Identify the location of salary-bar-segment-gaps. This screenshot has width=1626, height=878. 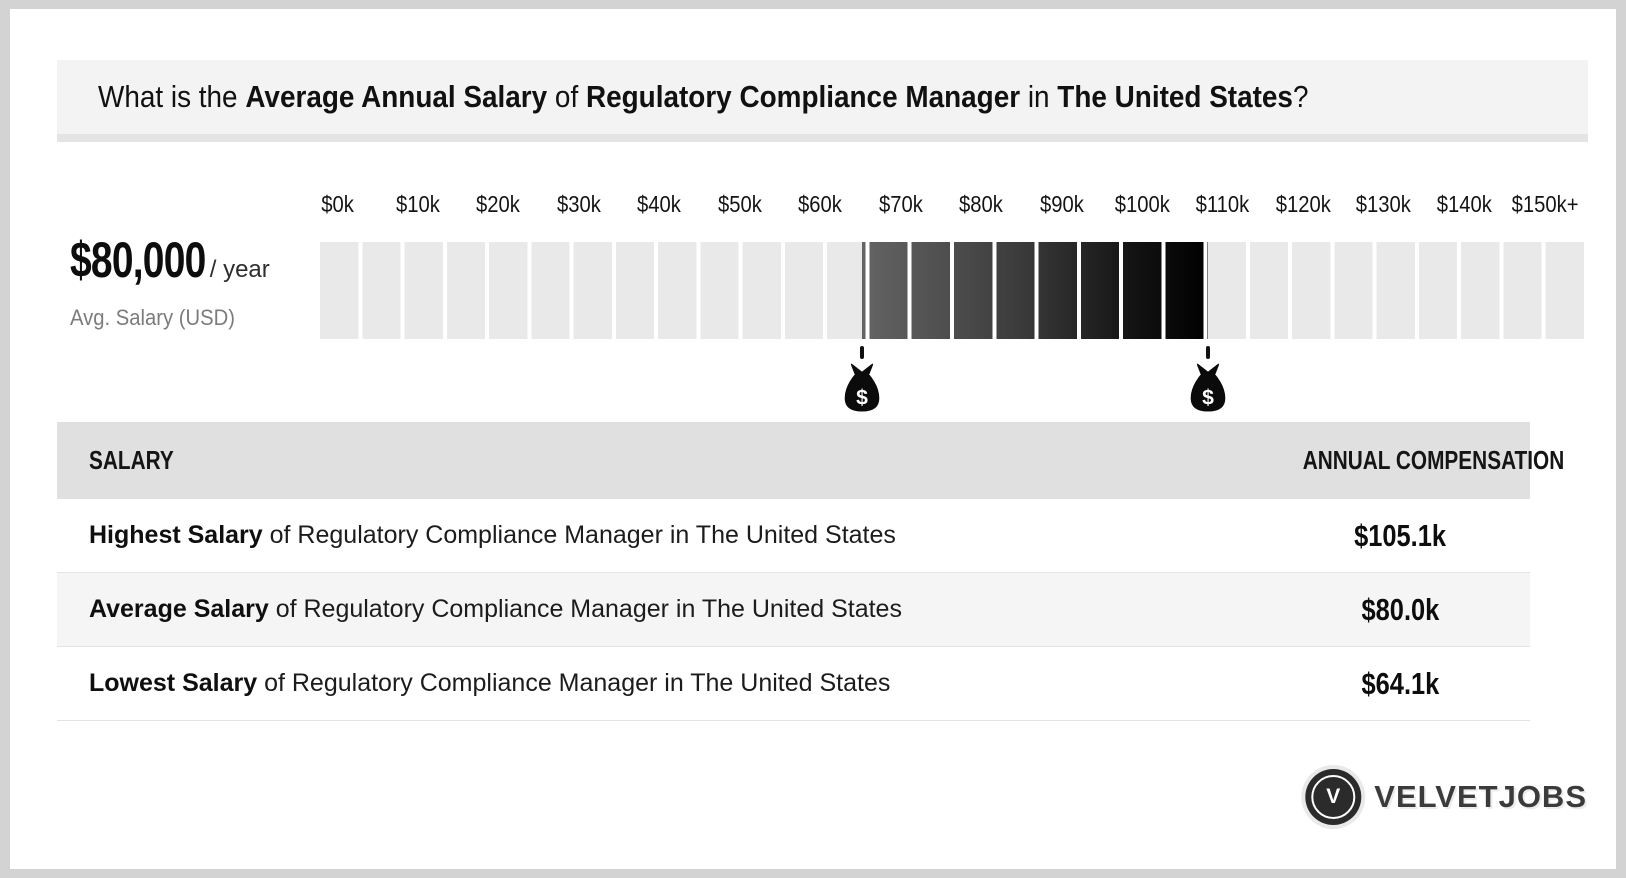
(954, 290).